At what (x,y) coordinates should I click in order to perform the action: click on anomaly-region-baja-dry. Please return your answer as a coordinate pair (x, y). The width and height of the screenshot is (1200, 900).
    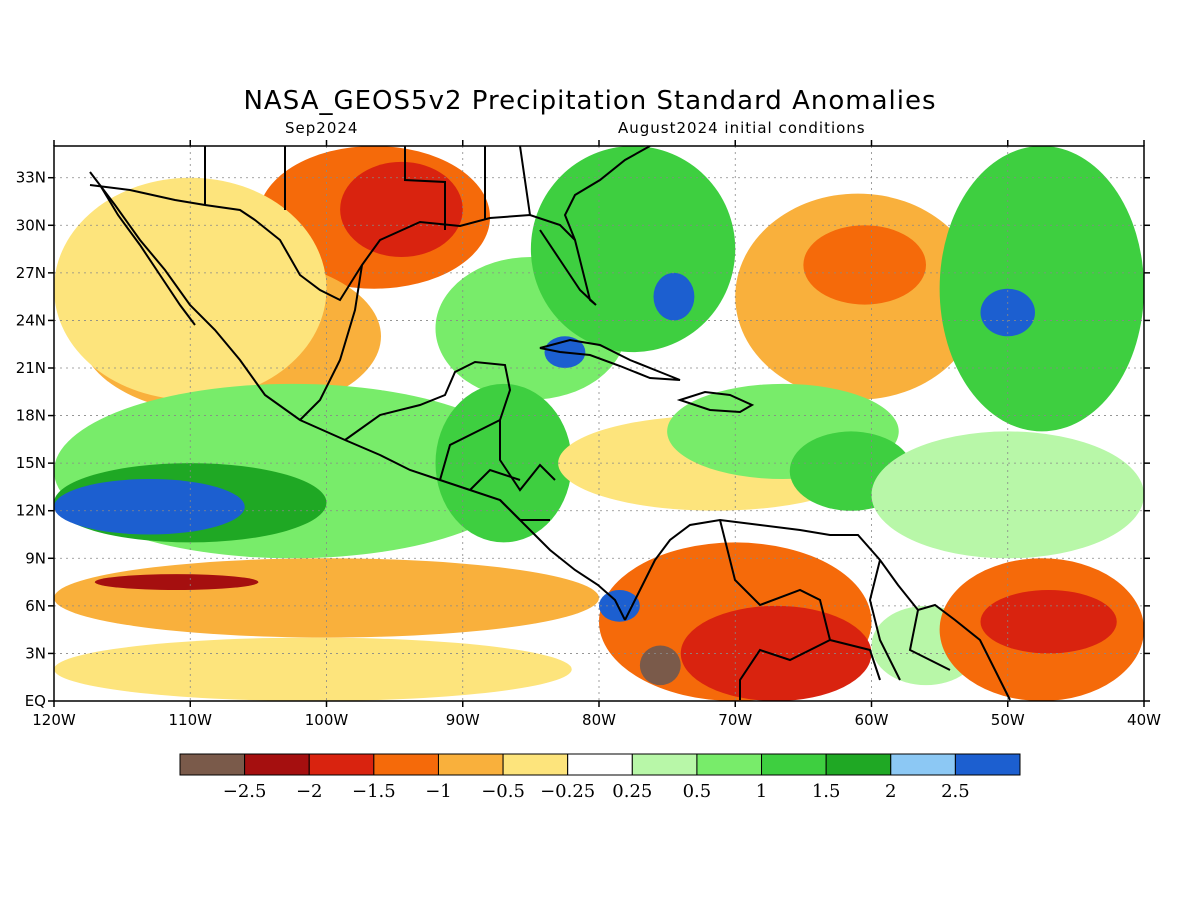
    Looking at the image, I should click on (190, 288).